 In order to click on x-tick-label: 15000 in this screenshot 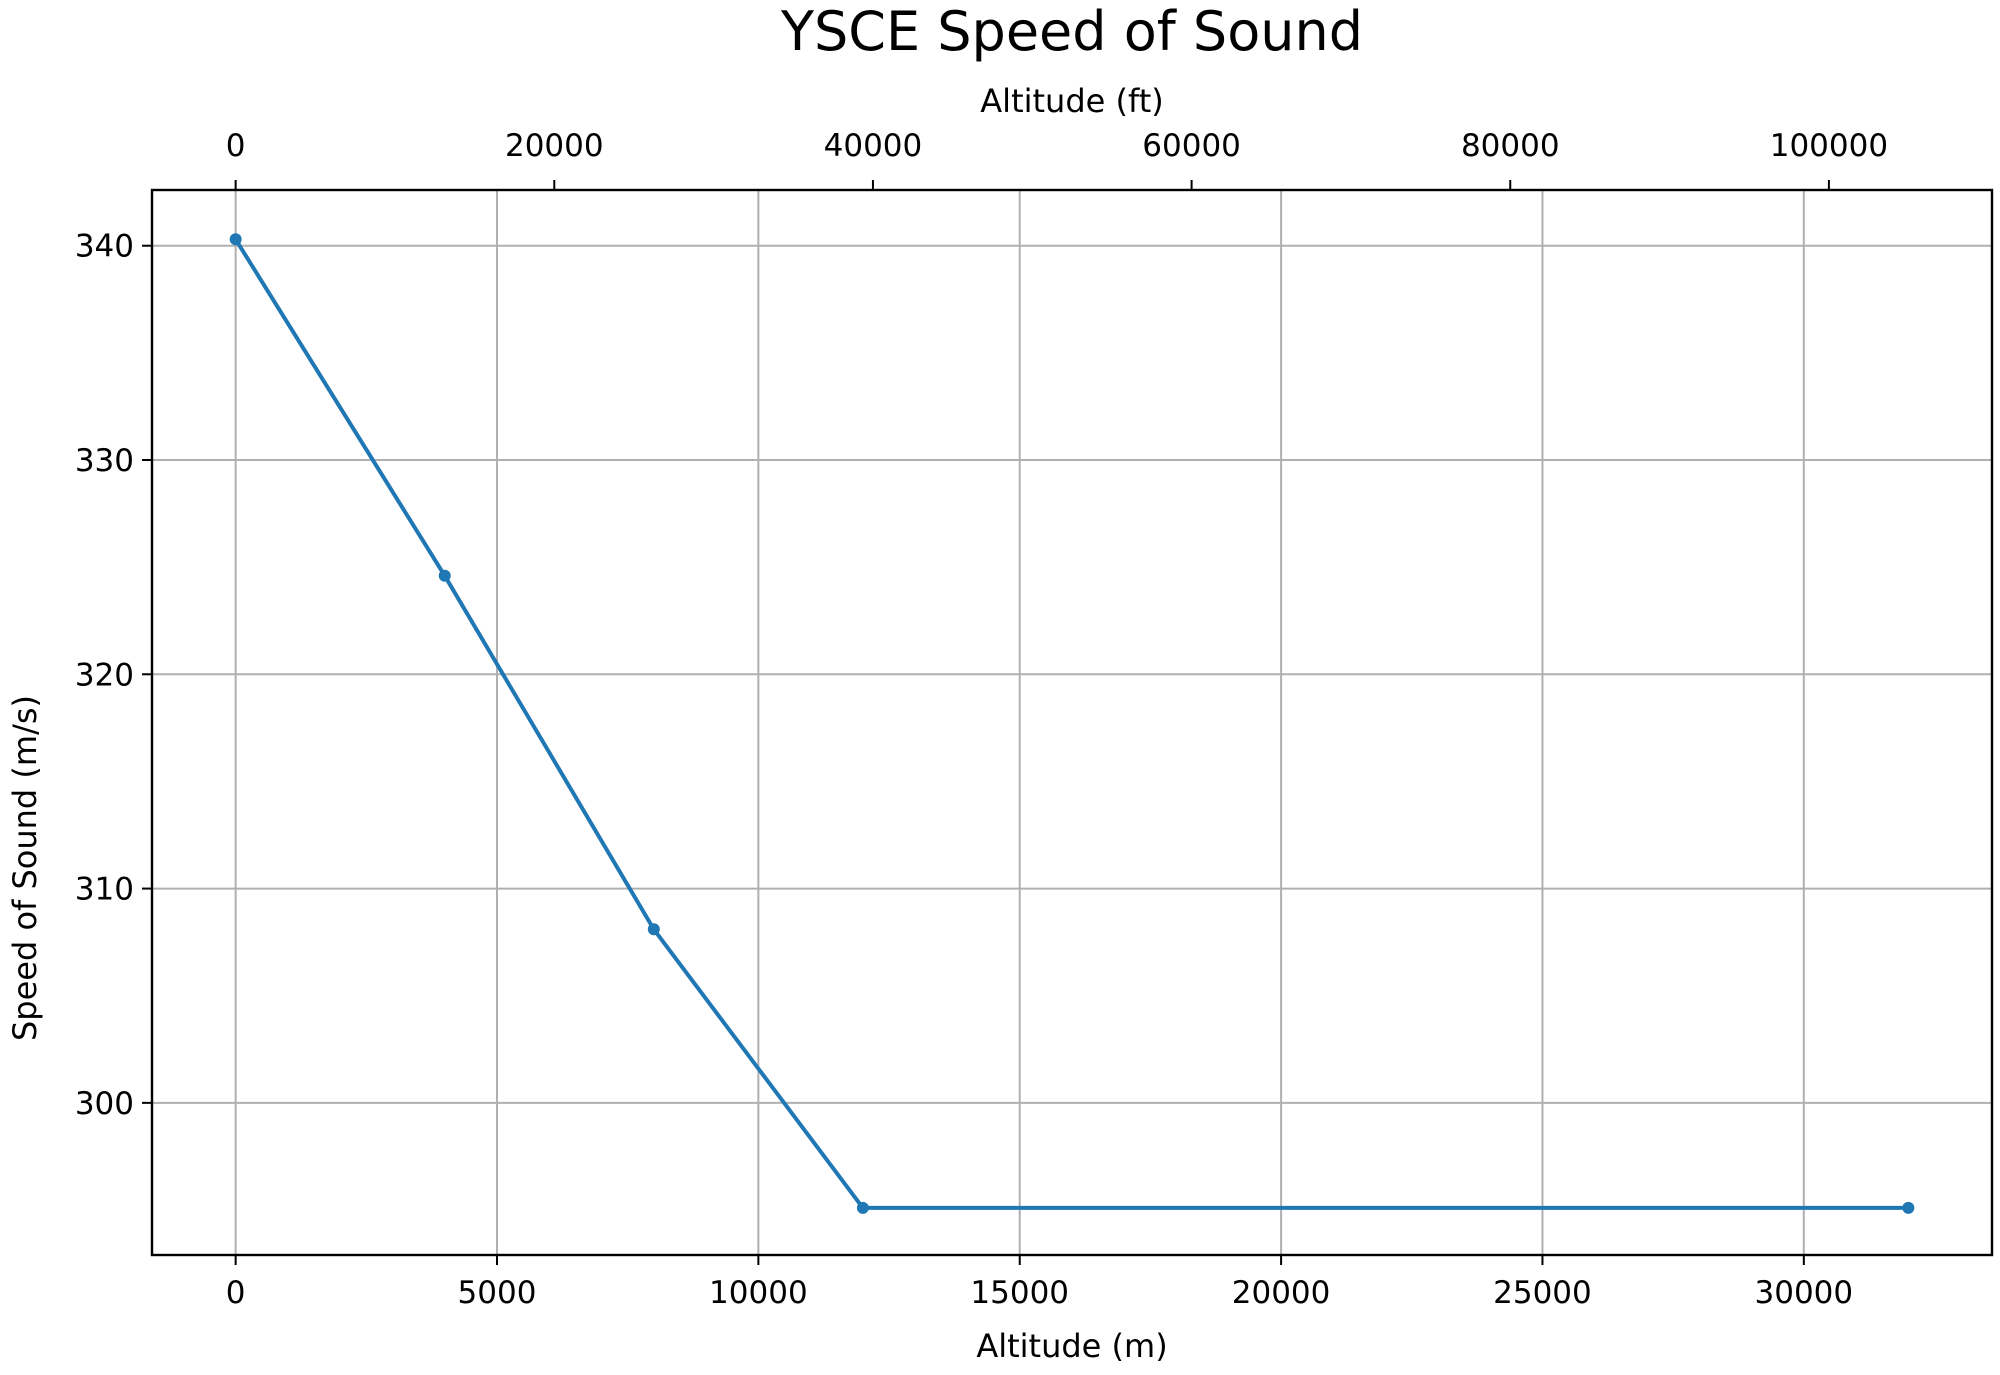, I will do `click(1019, 1293)`.